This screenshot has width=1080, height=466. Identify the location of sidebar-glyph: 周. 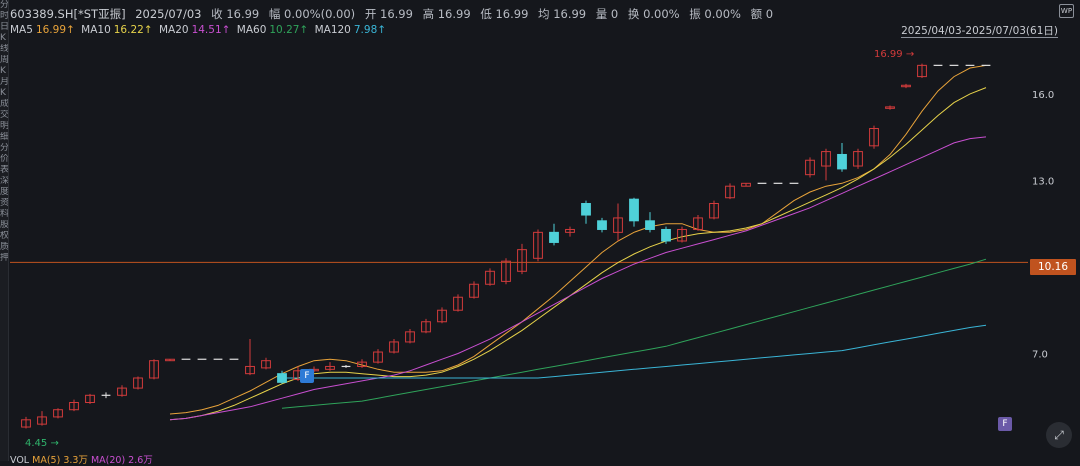
(4, 60).